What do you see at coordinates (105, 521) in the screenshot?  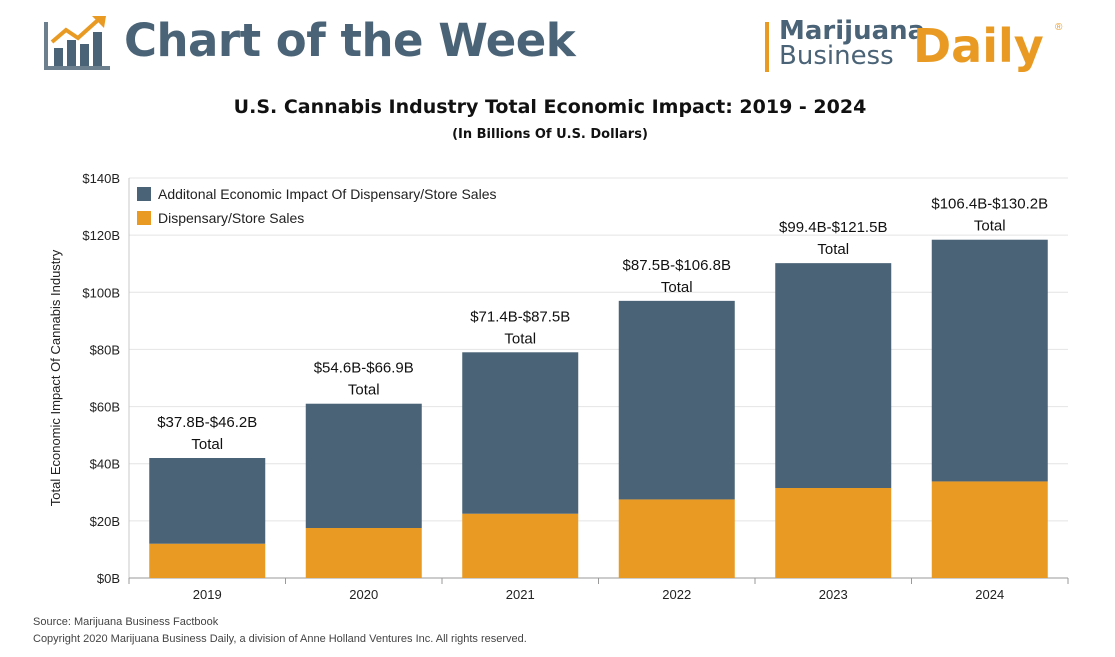 I see `y-tick-label: $20B` at bounding box center [105, 521].